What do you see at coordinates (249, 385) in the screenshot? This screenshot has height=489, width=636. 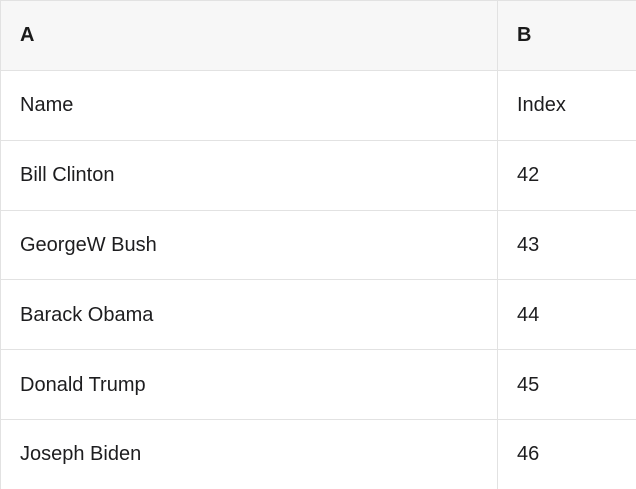 I see `cell: Donald Trump` at bounding box center [249, 385].